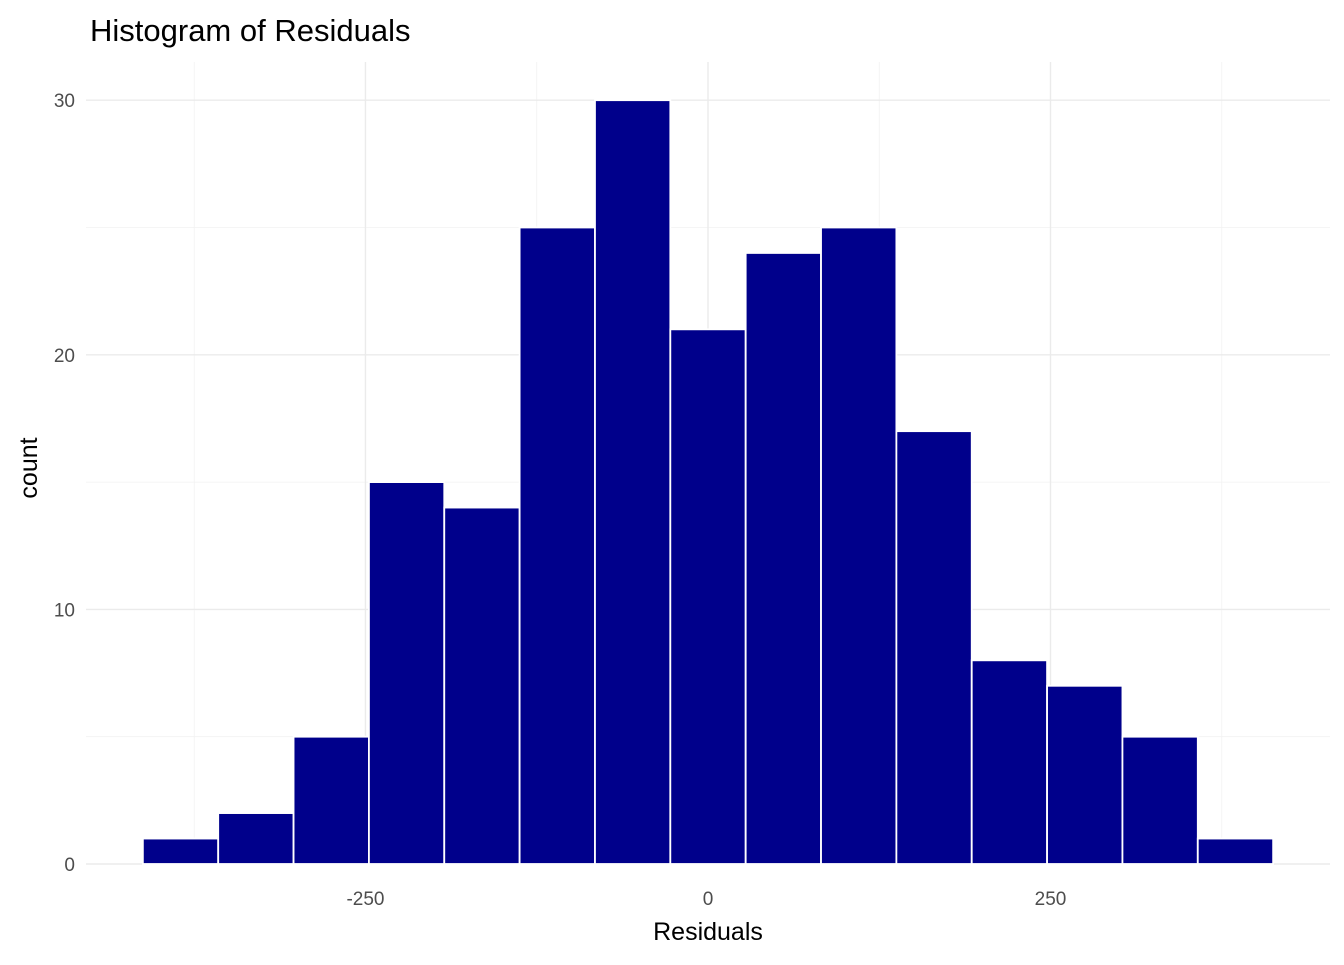 The width and height of the screenshot is (1344, 965). I want to click on y-tick-label: 30, so click(64, 101).